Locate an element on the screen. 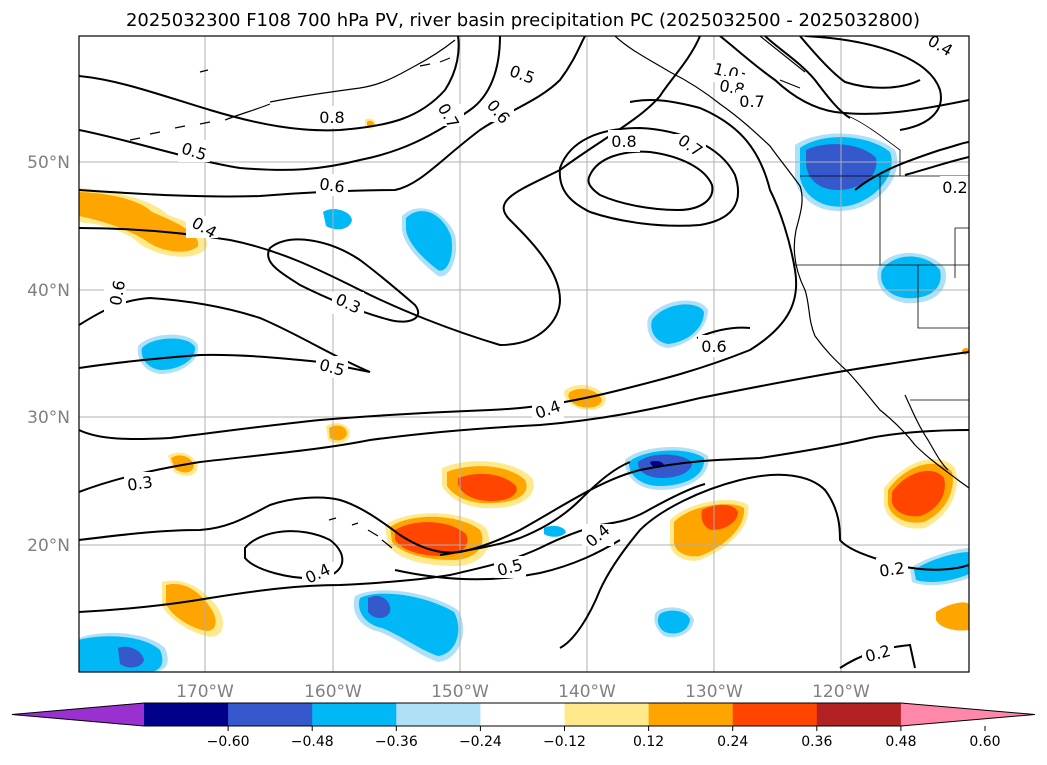  lat-tick: 20°N is located at coordinates (48, 546).